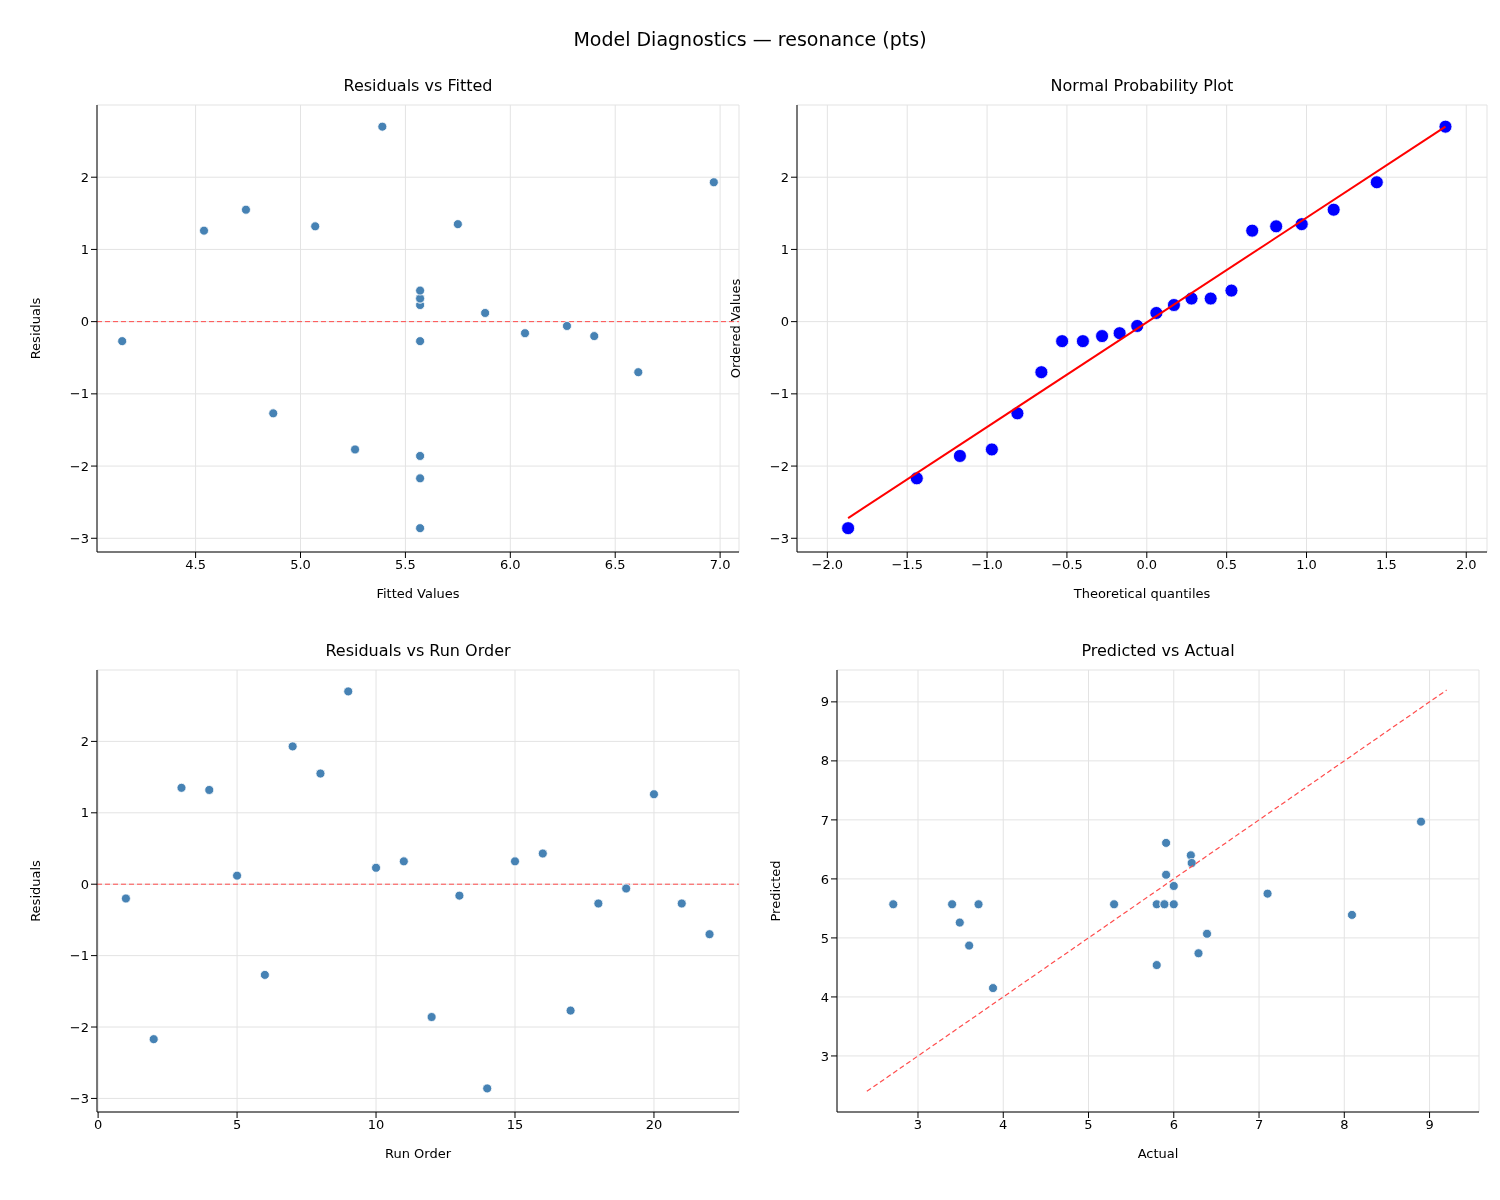  What do you see at coordinates (510, 565) in the screenshot?
I see `x-tick-label: 6.0` at bounding box center [510, 565].